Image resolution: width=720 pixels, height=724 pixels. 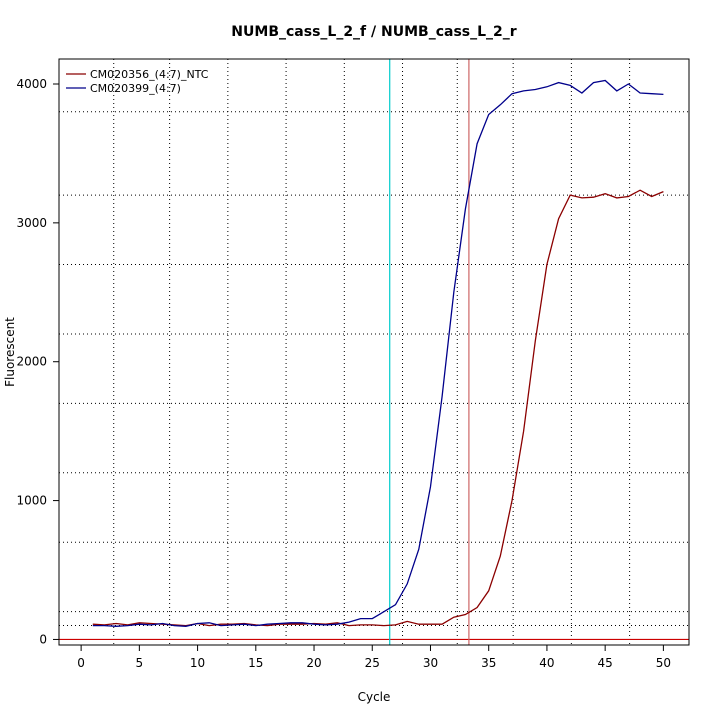 What do you see at coordinates (31, 223) in the screenshot?
I see `y-tick-label: 3000` at bounding box center [31, 223].